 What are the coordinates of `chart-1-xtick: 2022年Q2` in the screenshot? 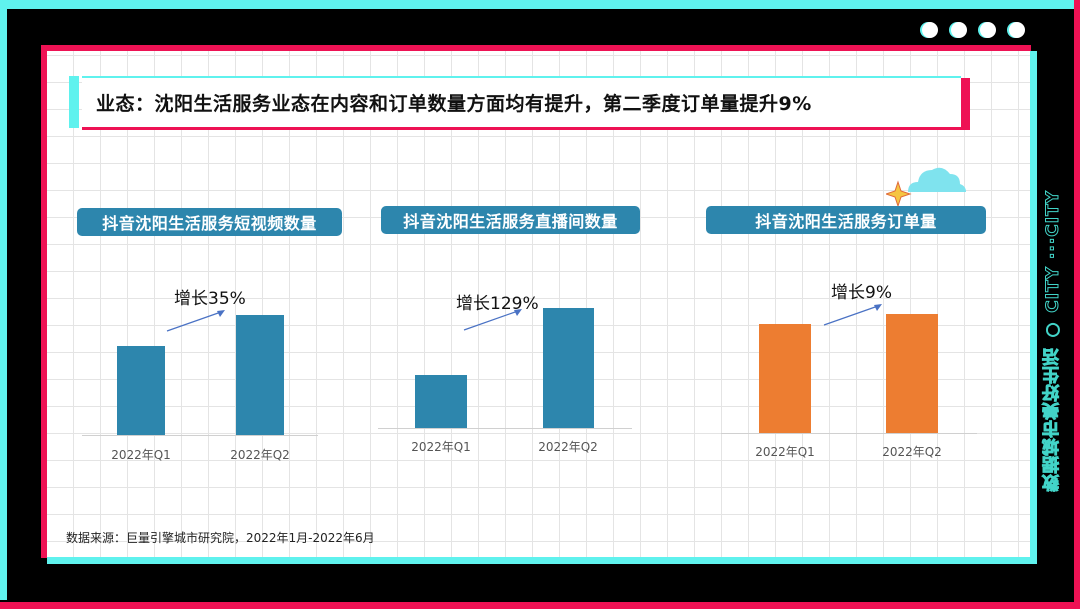 It's located at (260, 455).